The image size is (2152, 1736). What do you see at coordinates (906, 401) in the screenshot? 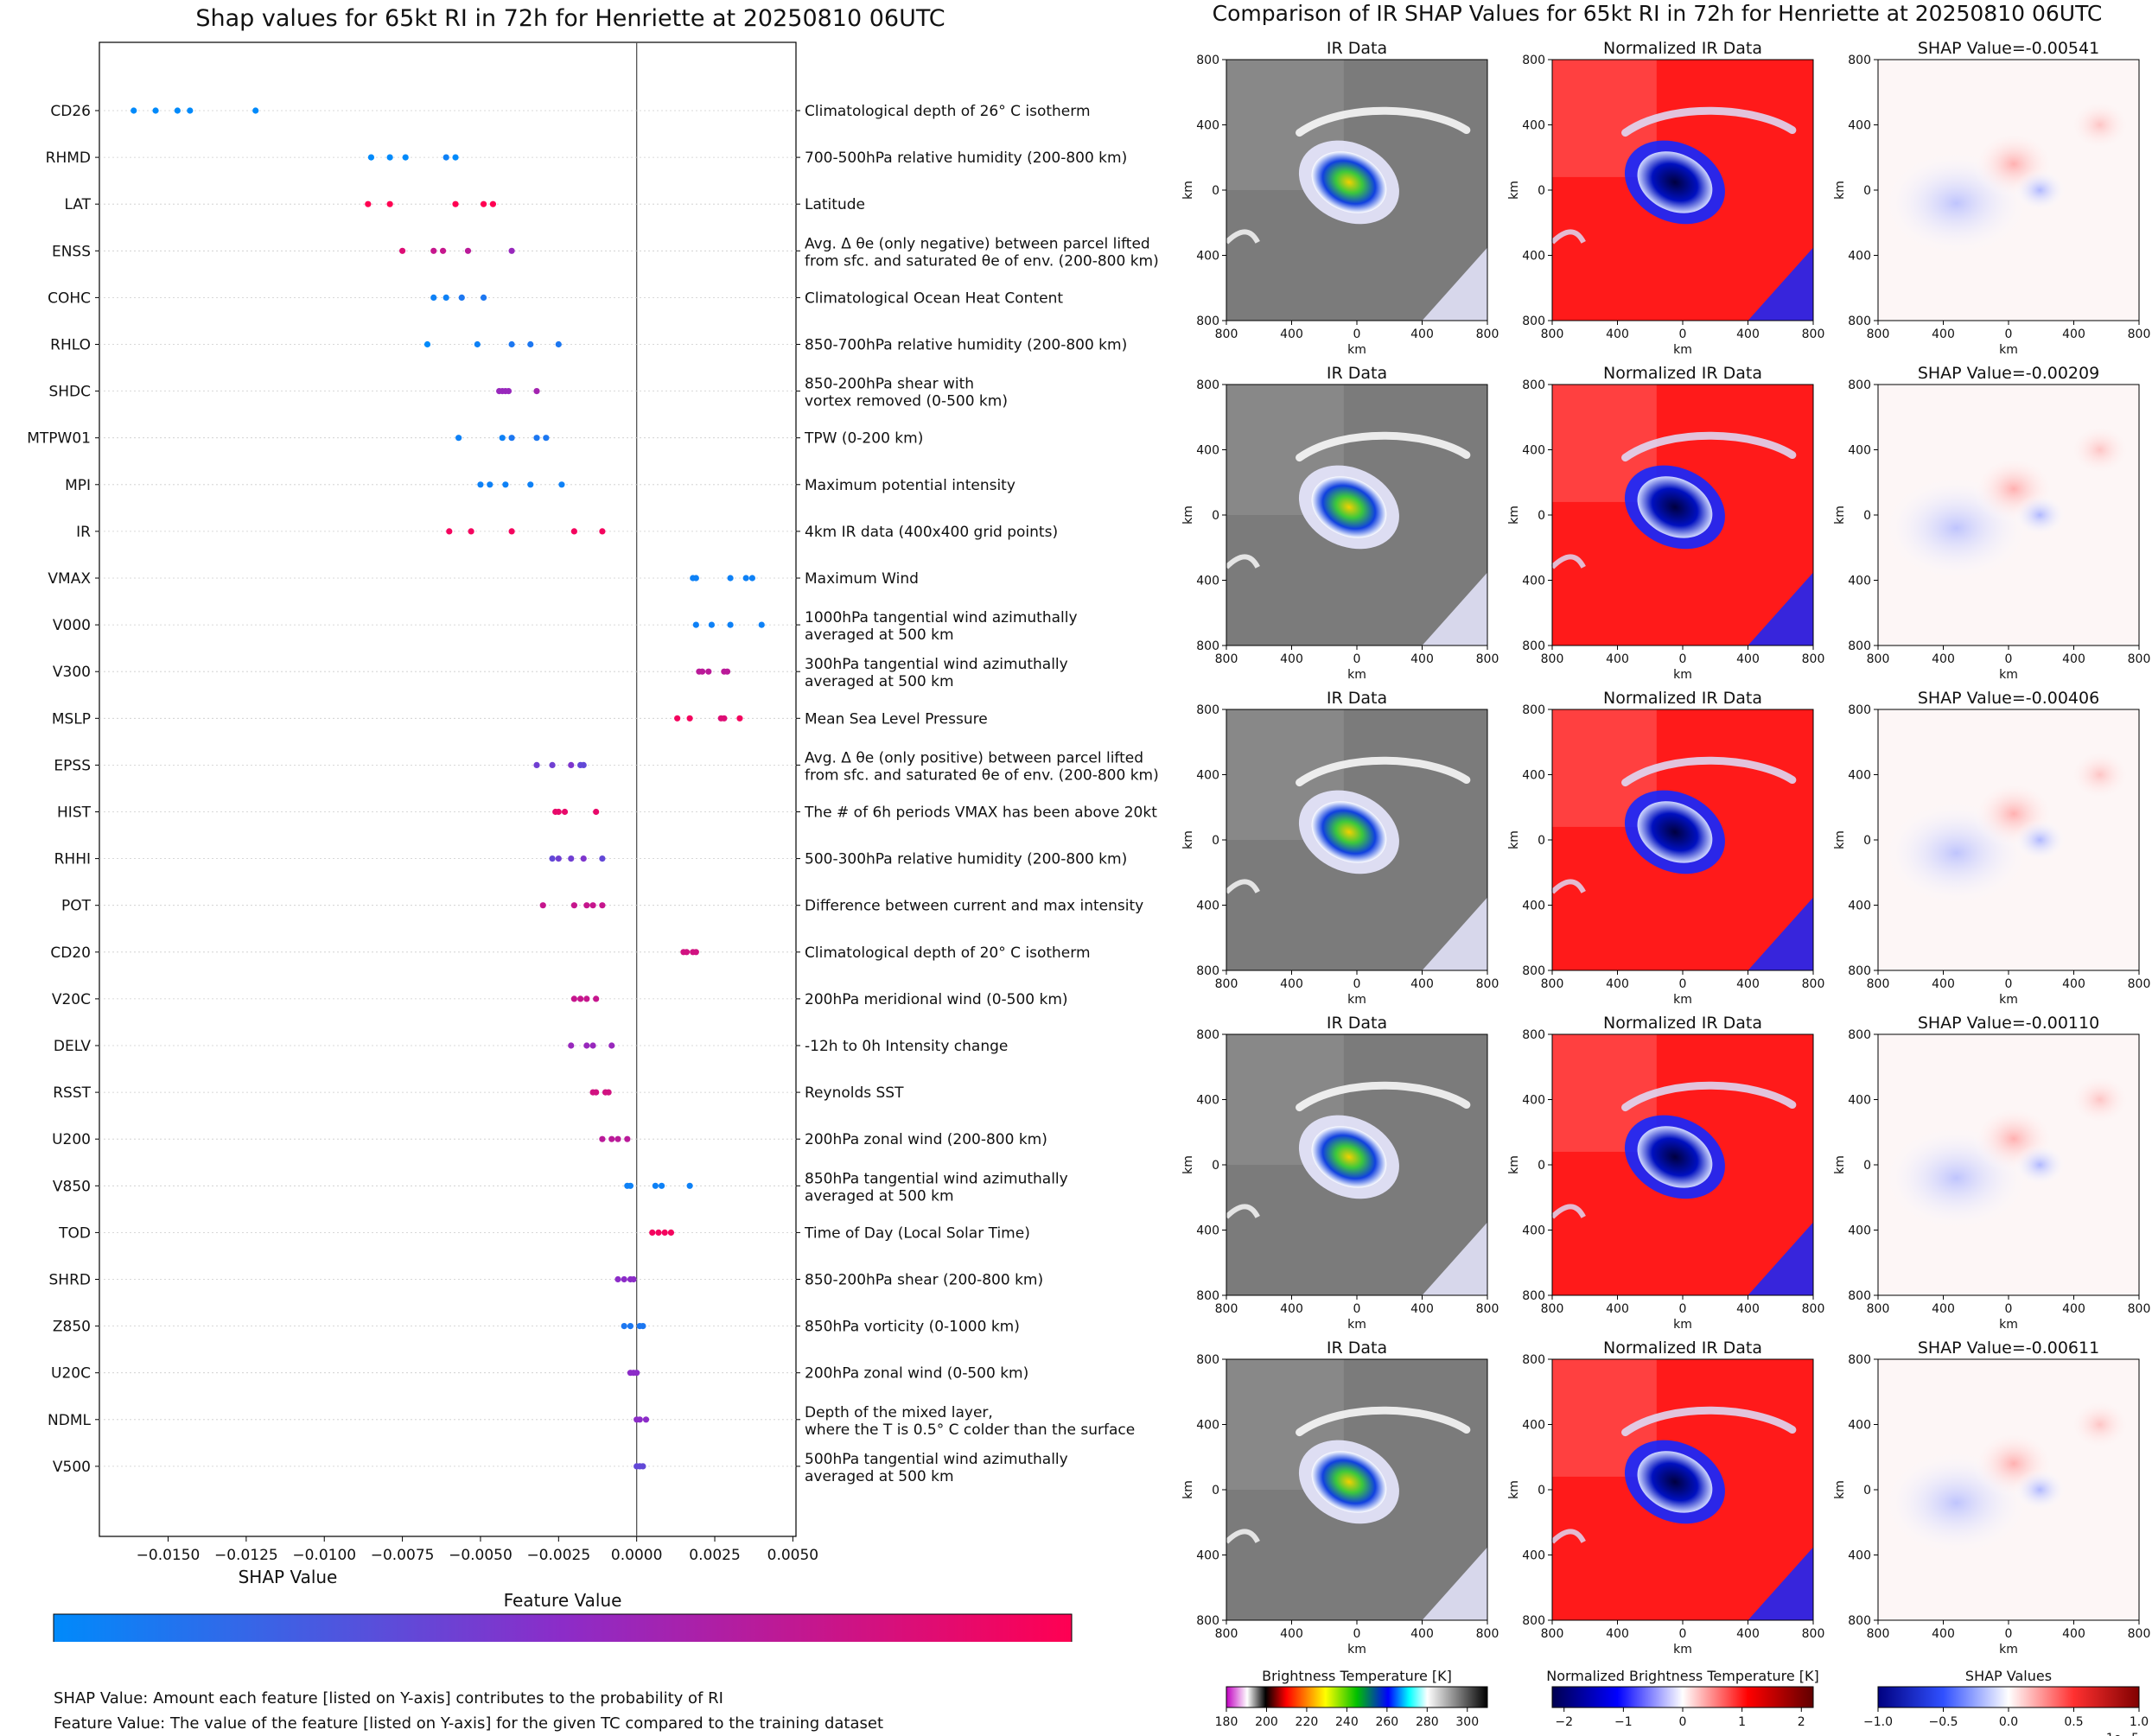
I see `feature-description: vortex removed (0-500 km)` at bounding box center [906, 401].